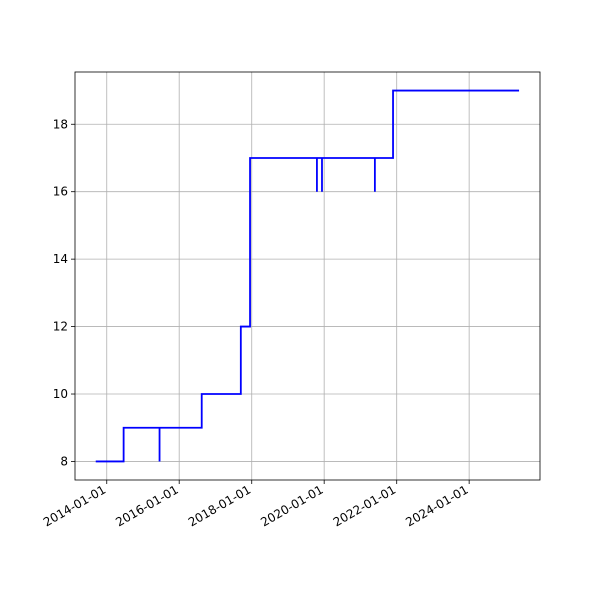 This screenshot has height=600, width=600. Describe the element at coordinates (74, 505) in the screenshot. I see `x-tick-label: 2014-01-01` at that location.